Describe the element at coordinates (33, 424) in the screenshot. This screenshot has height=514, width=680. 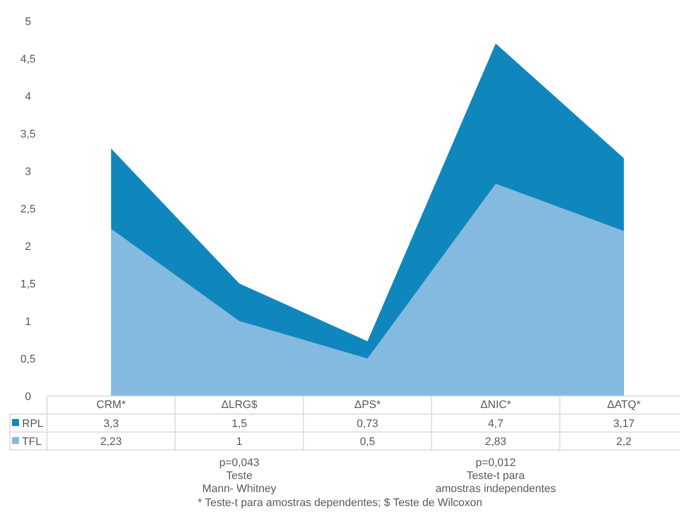
I see `legend-label: RPL` at that location.